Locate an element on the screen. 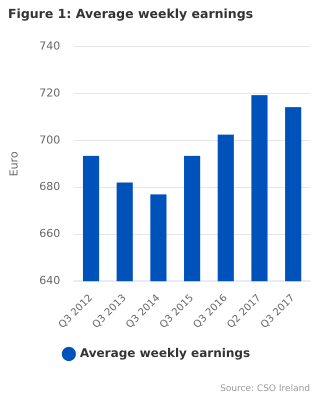 This screenshot has width=320, height=400. chart-title: Figure 1: Average weekly earnings is located at coordinates (131, 13).